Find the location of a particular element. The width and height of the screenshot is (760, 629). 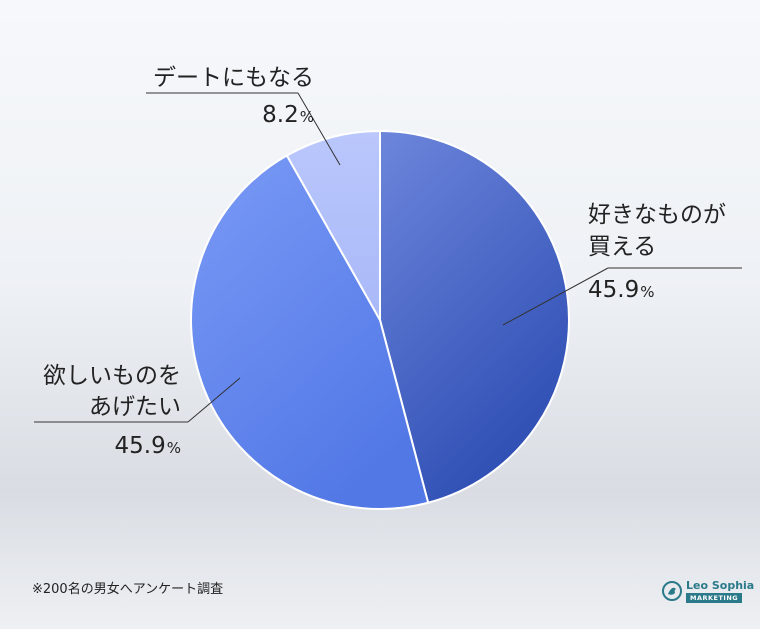

lion-head-icon is located at coordinates (672, 591).